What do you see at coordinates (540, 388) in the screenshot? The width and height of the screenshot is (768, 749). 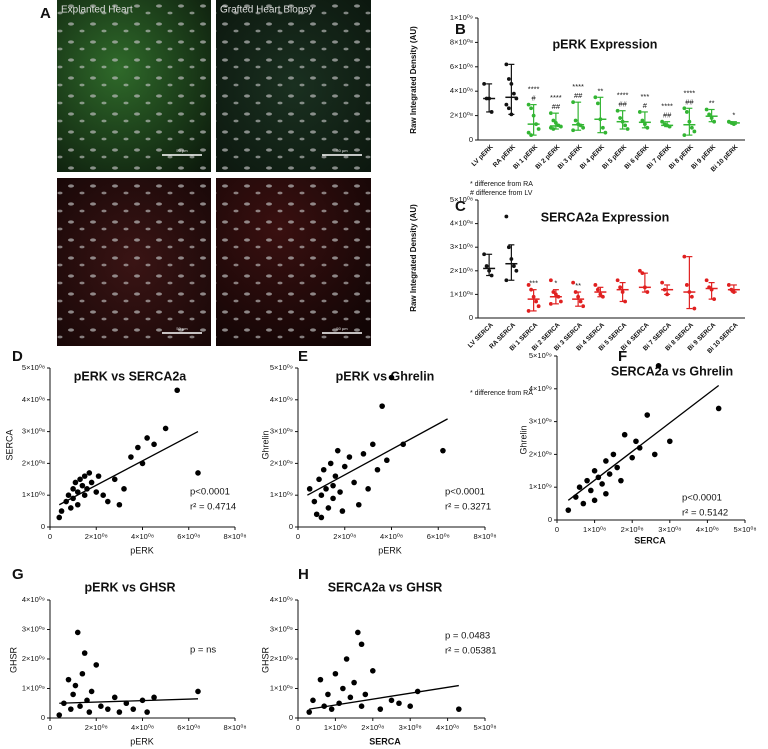 I see `y-tick-label: 4×10⁰⁹` at bounding box center [540, 388].